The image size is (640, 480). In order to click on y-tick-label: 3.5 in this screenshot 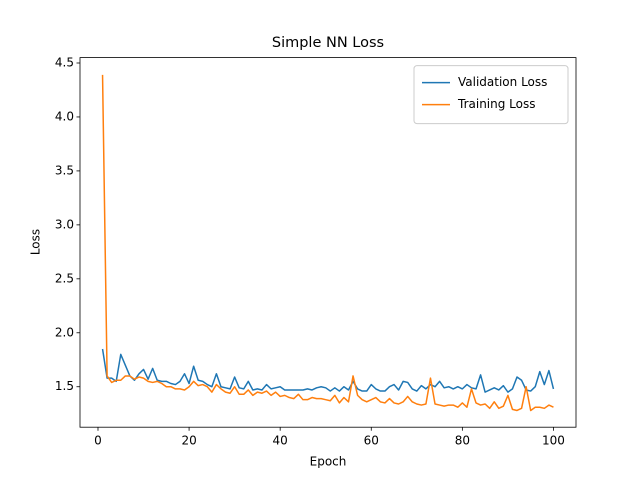, I will do `click(64, 170)`.